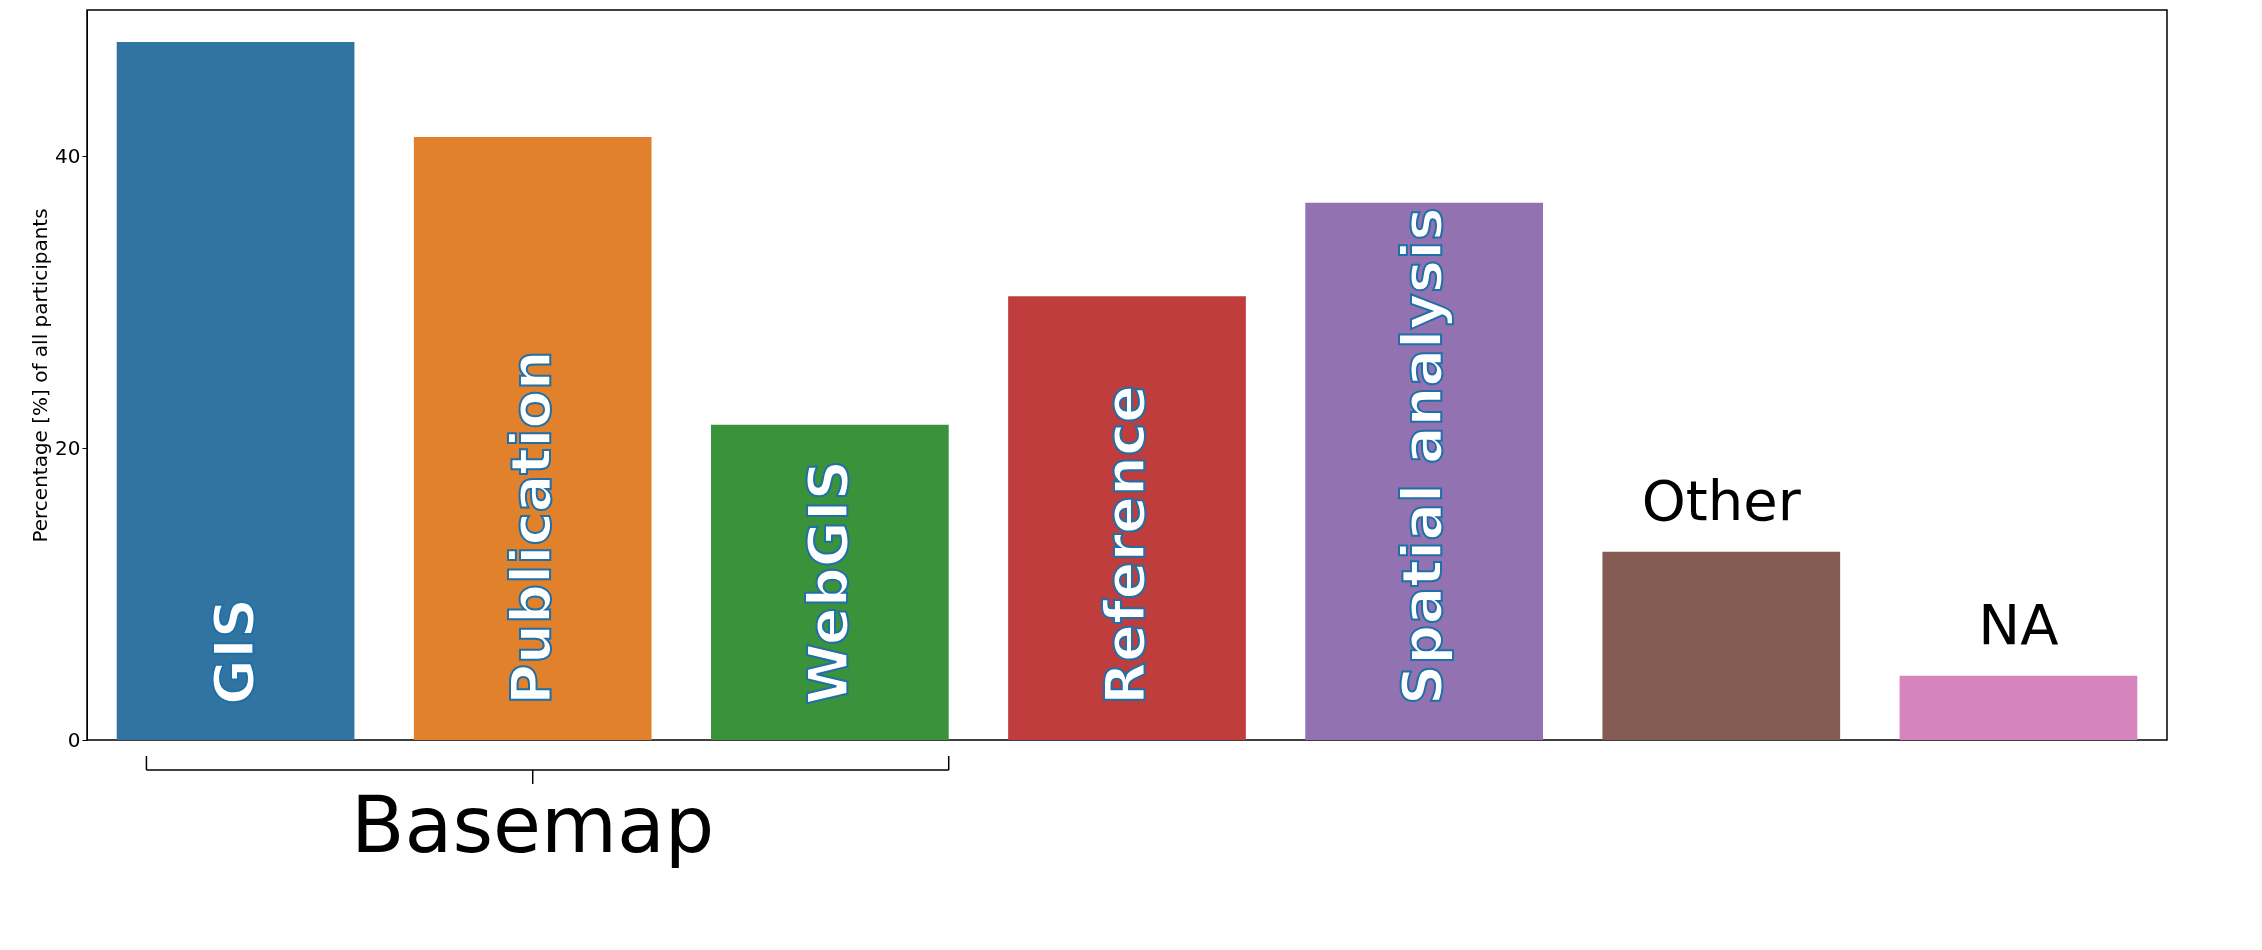  Describe the element at coordinates (233, 651) in the screenshot. I see `x-tick-label: GIS` at that location.